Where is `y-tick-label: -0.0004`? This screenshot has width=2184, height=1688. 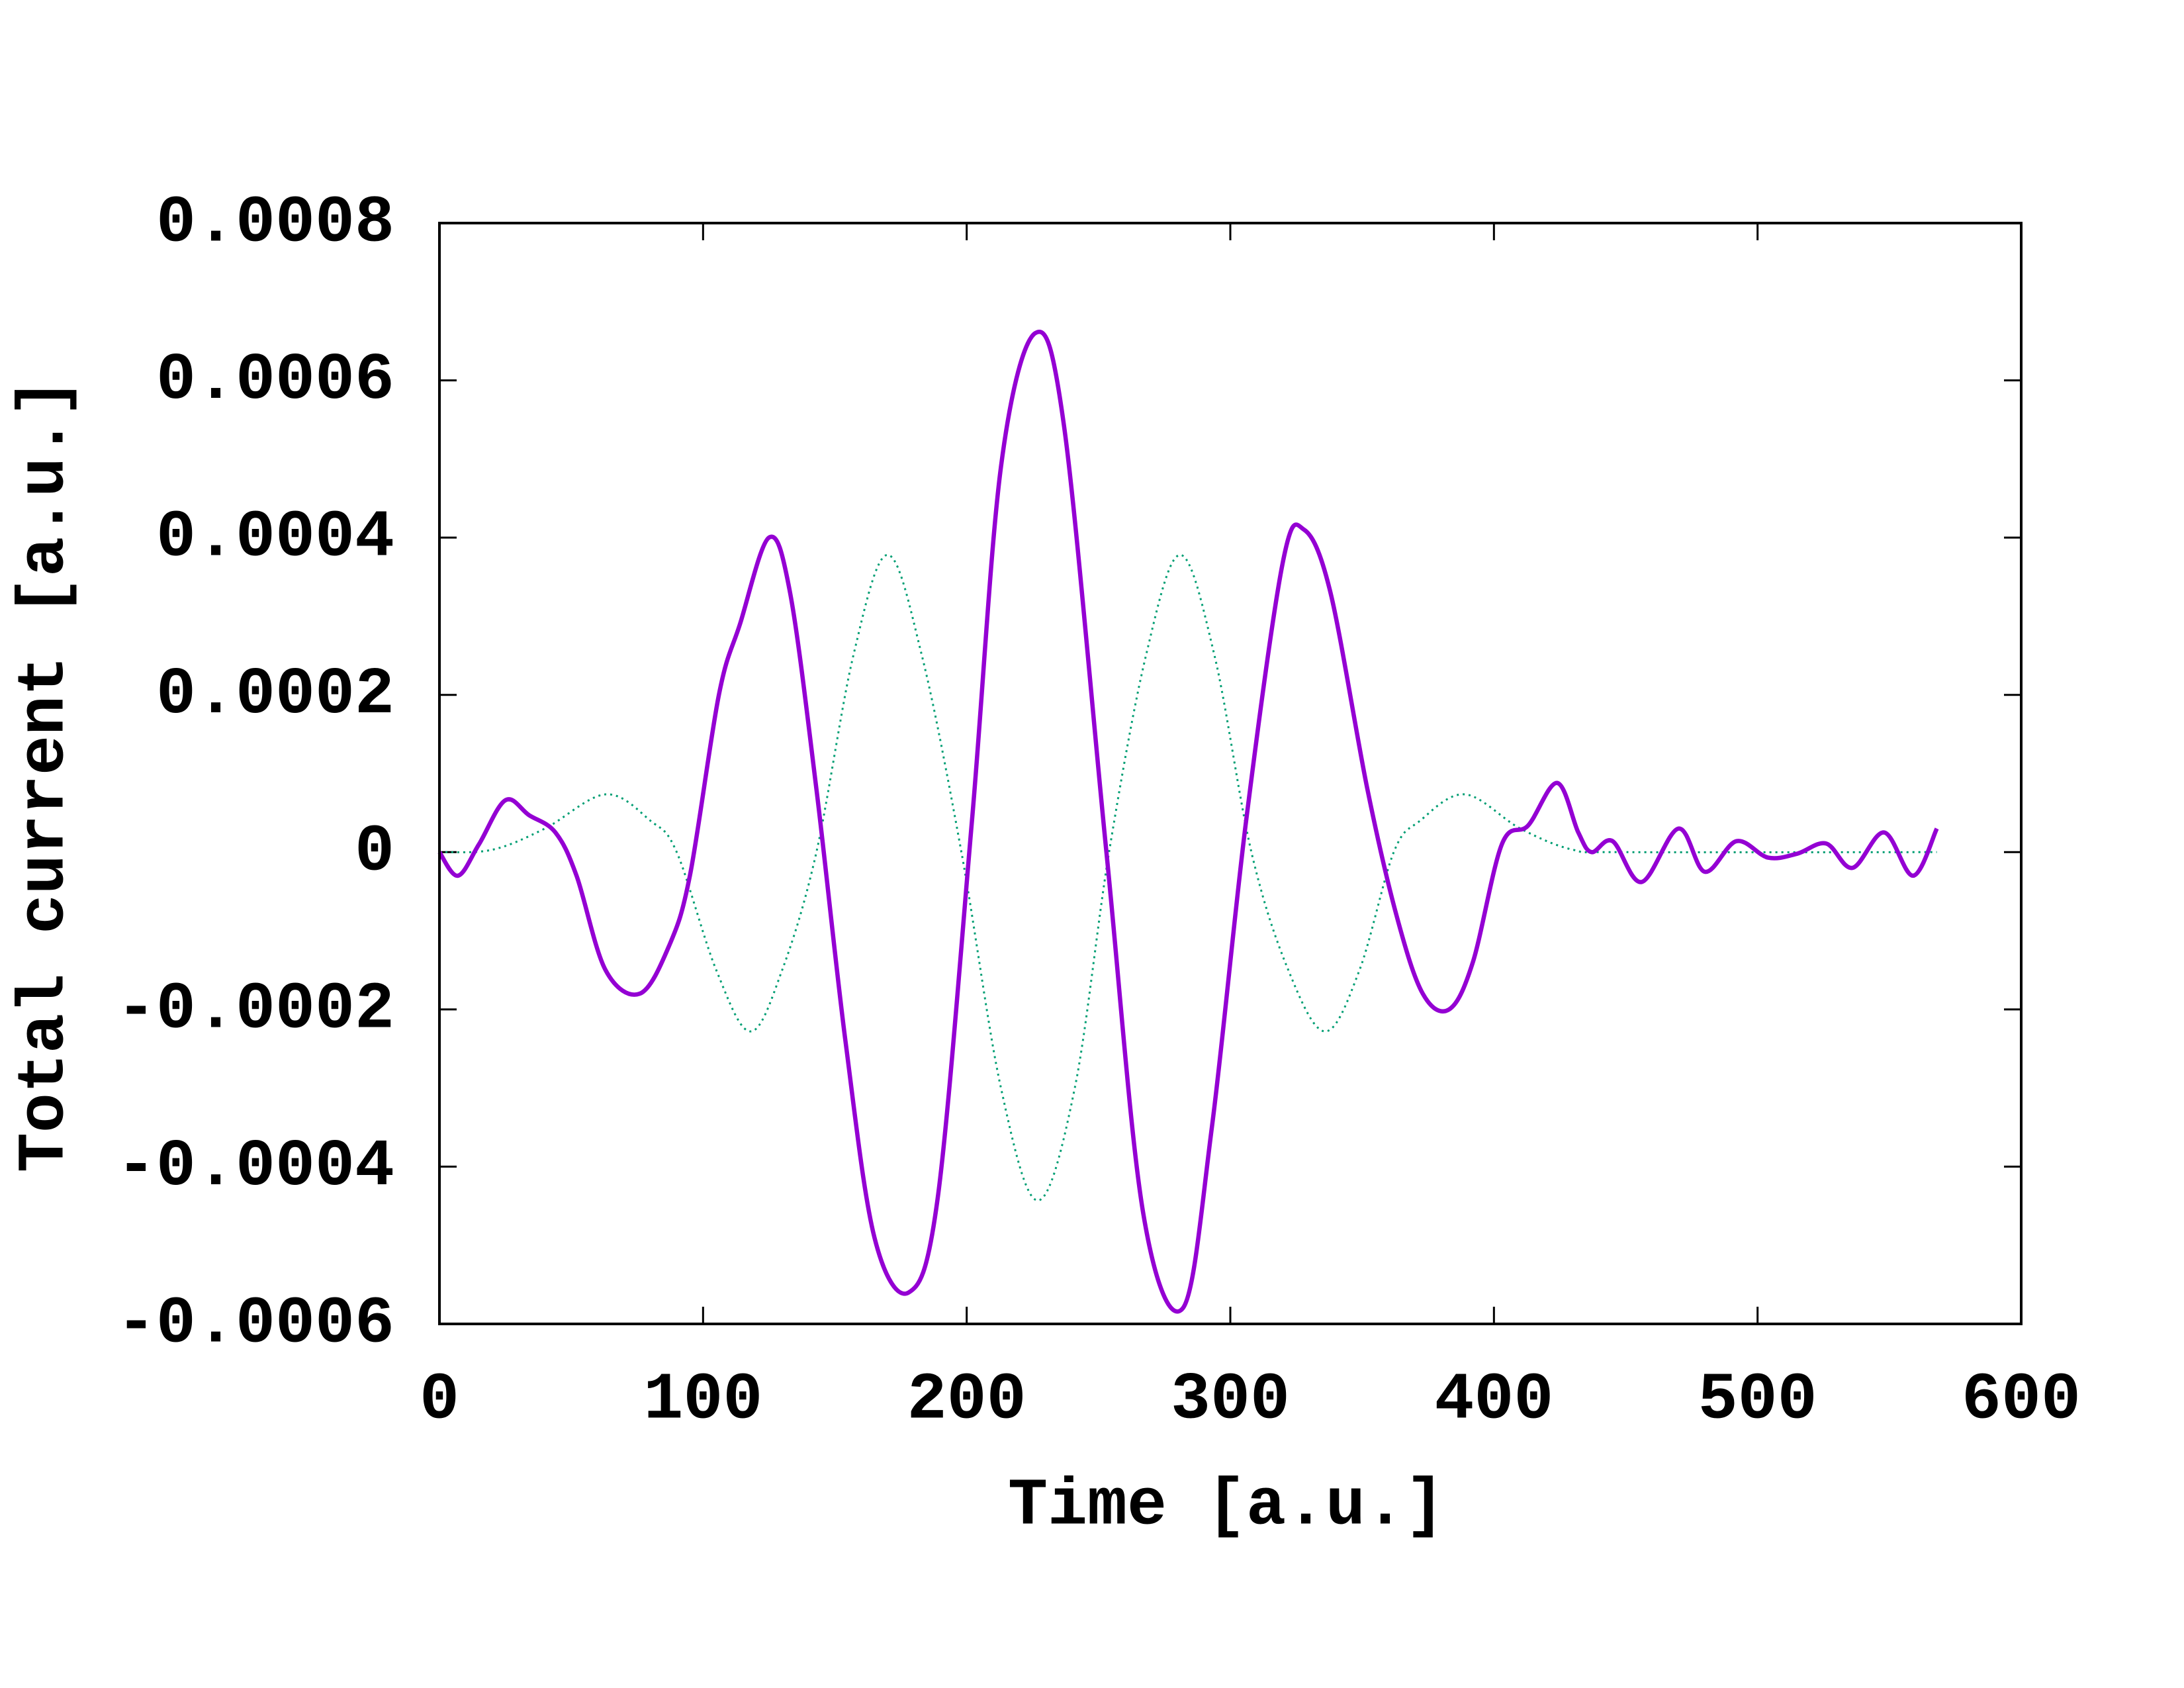 y-tick-label: -0.0004 is located at coordinates (255, 1167).